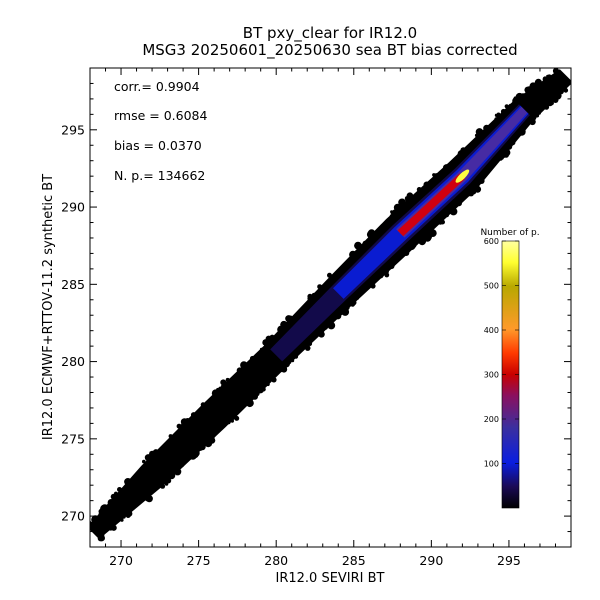  What do you see at coordinates (330, 578) in the screenshot?
I see `x-axis-label: IR12.0 SEVIRI BT` at bounding box center [330, 578].